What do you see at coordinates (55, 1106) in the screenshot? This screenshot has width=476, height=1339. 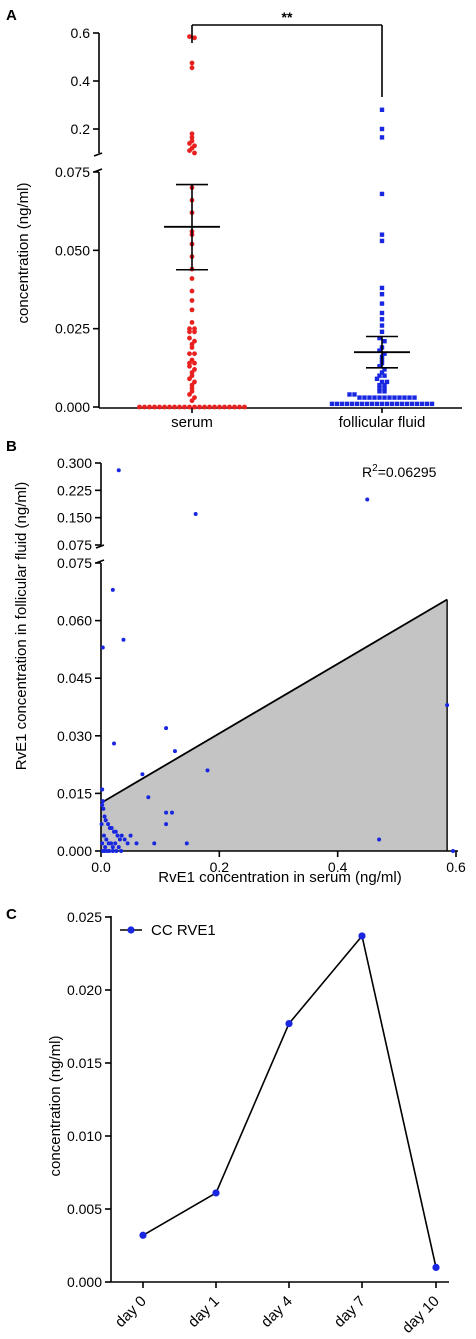 I see `panel-c-y-axis-label: concentration (ng/ml)` at bounding box center [55, 1106].